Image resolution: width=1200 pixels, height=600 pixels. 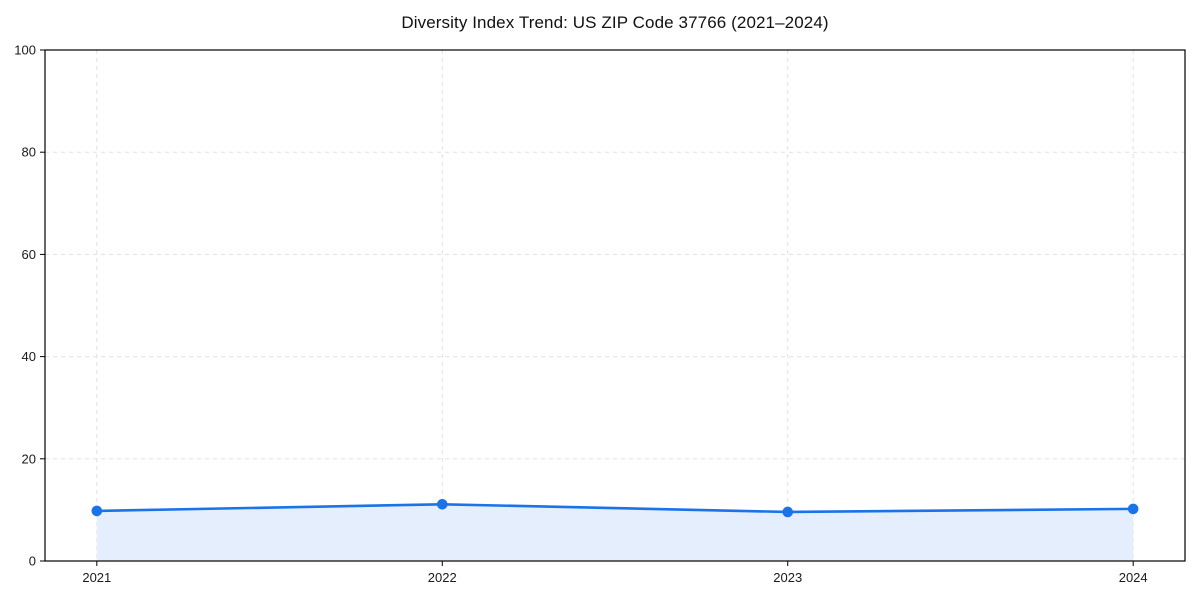 What do you see at coordinates (96, 577) in the screenshot?
I see `x-tick-label-2021: 2021` at bounding box center [96, 577].